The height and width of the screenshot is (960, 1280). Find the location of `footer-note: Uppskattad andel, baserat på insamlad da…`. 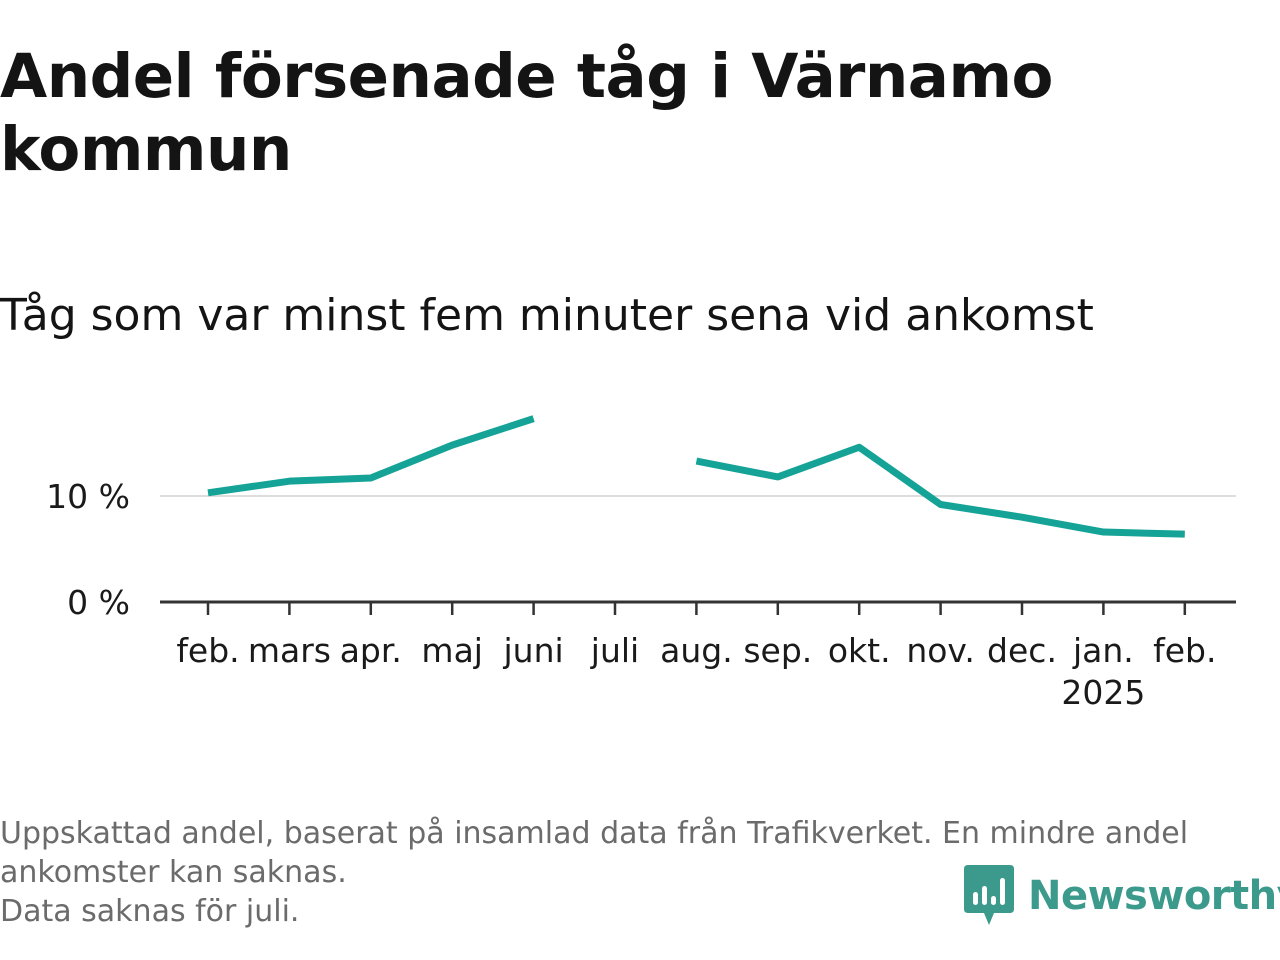

footer-note: Uppskattad andel, baserat på insamlad da… is located at coordinates (594, 853).